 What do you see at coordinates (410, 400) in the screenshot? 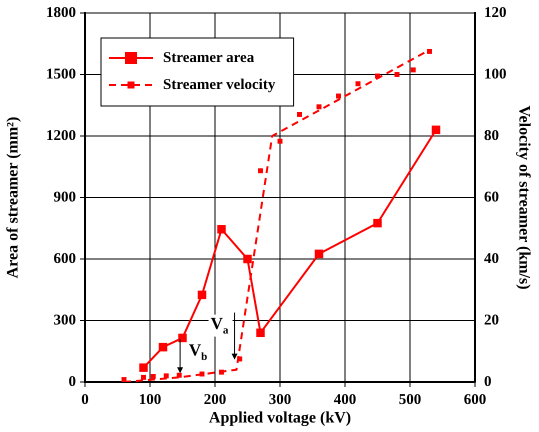
I see `x-tick-label: 500` at bounding box center [410, 400].